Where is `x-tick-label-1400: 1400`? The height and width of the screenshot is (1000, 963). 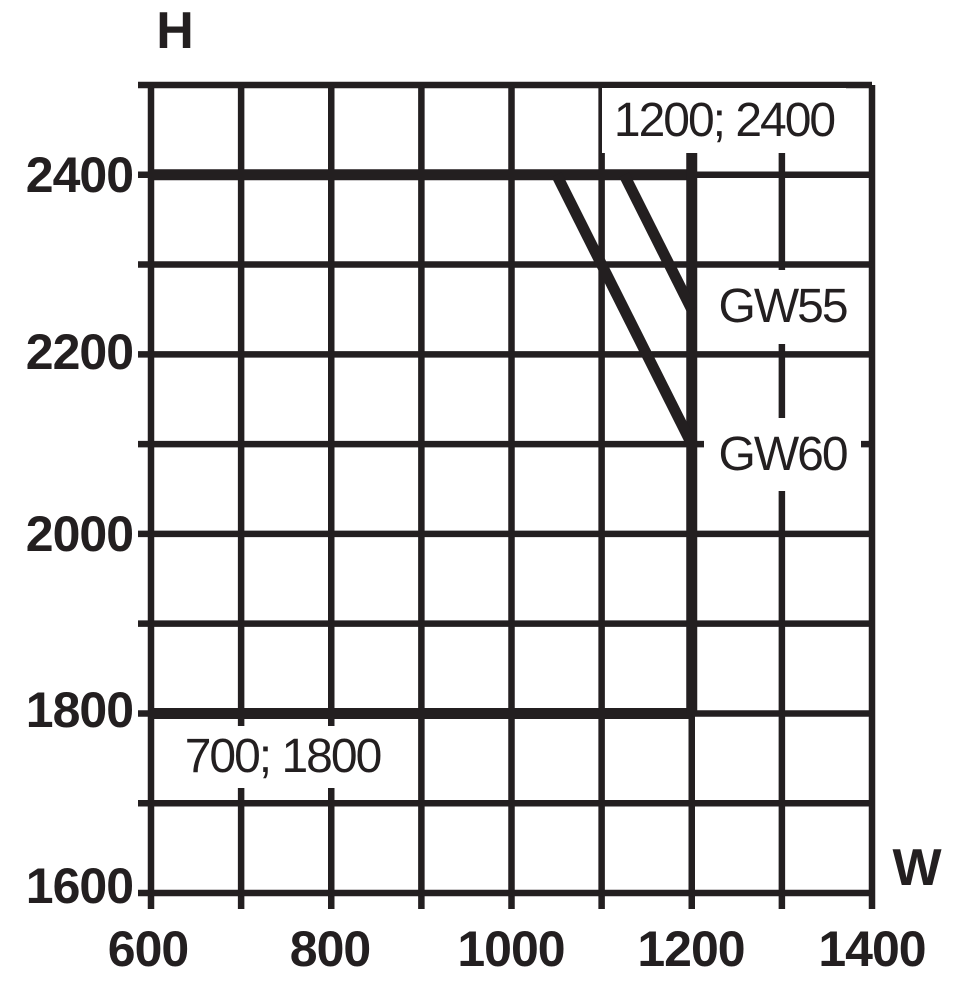 x-tick-label-1400: 1400 is located at coordinates (872, 949).